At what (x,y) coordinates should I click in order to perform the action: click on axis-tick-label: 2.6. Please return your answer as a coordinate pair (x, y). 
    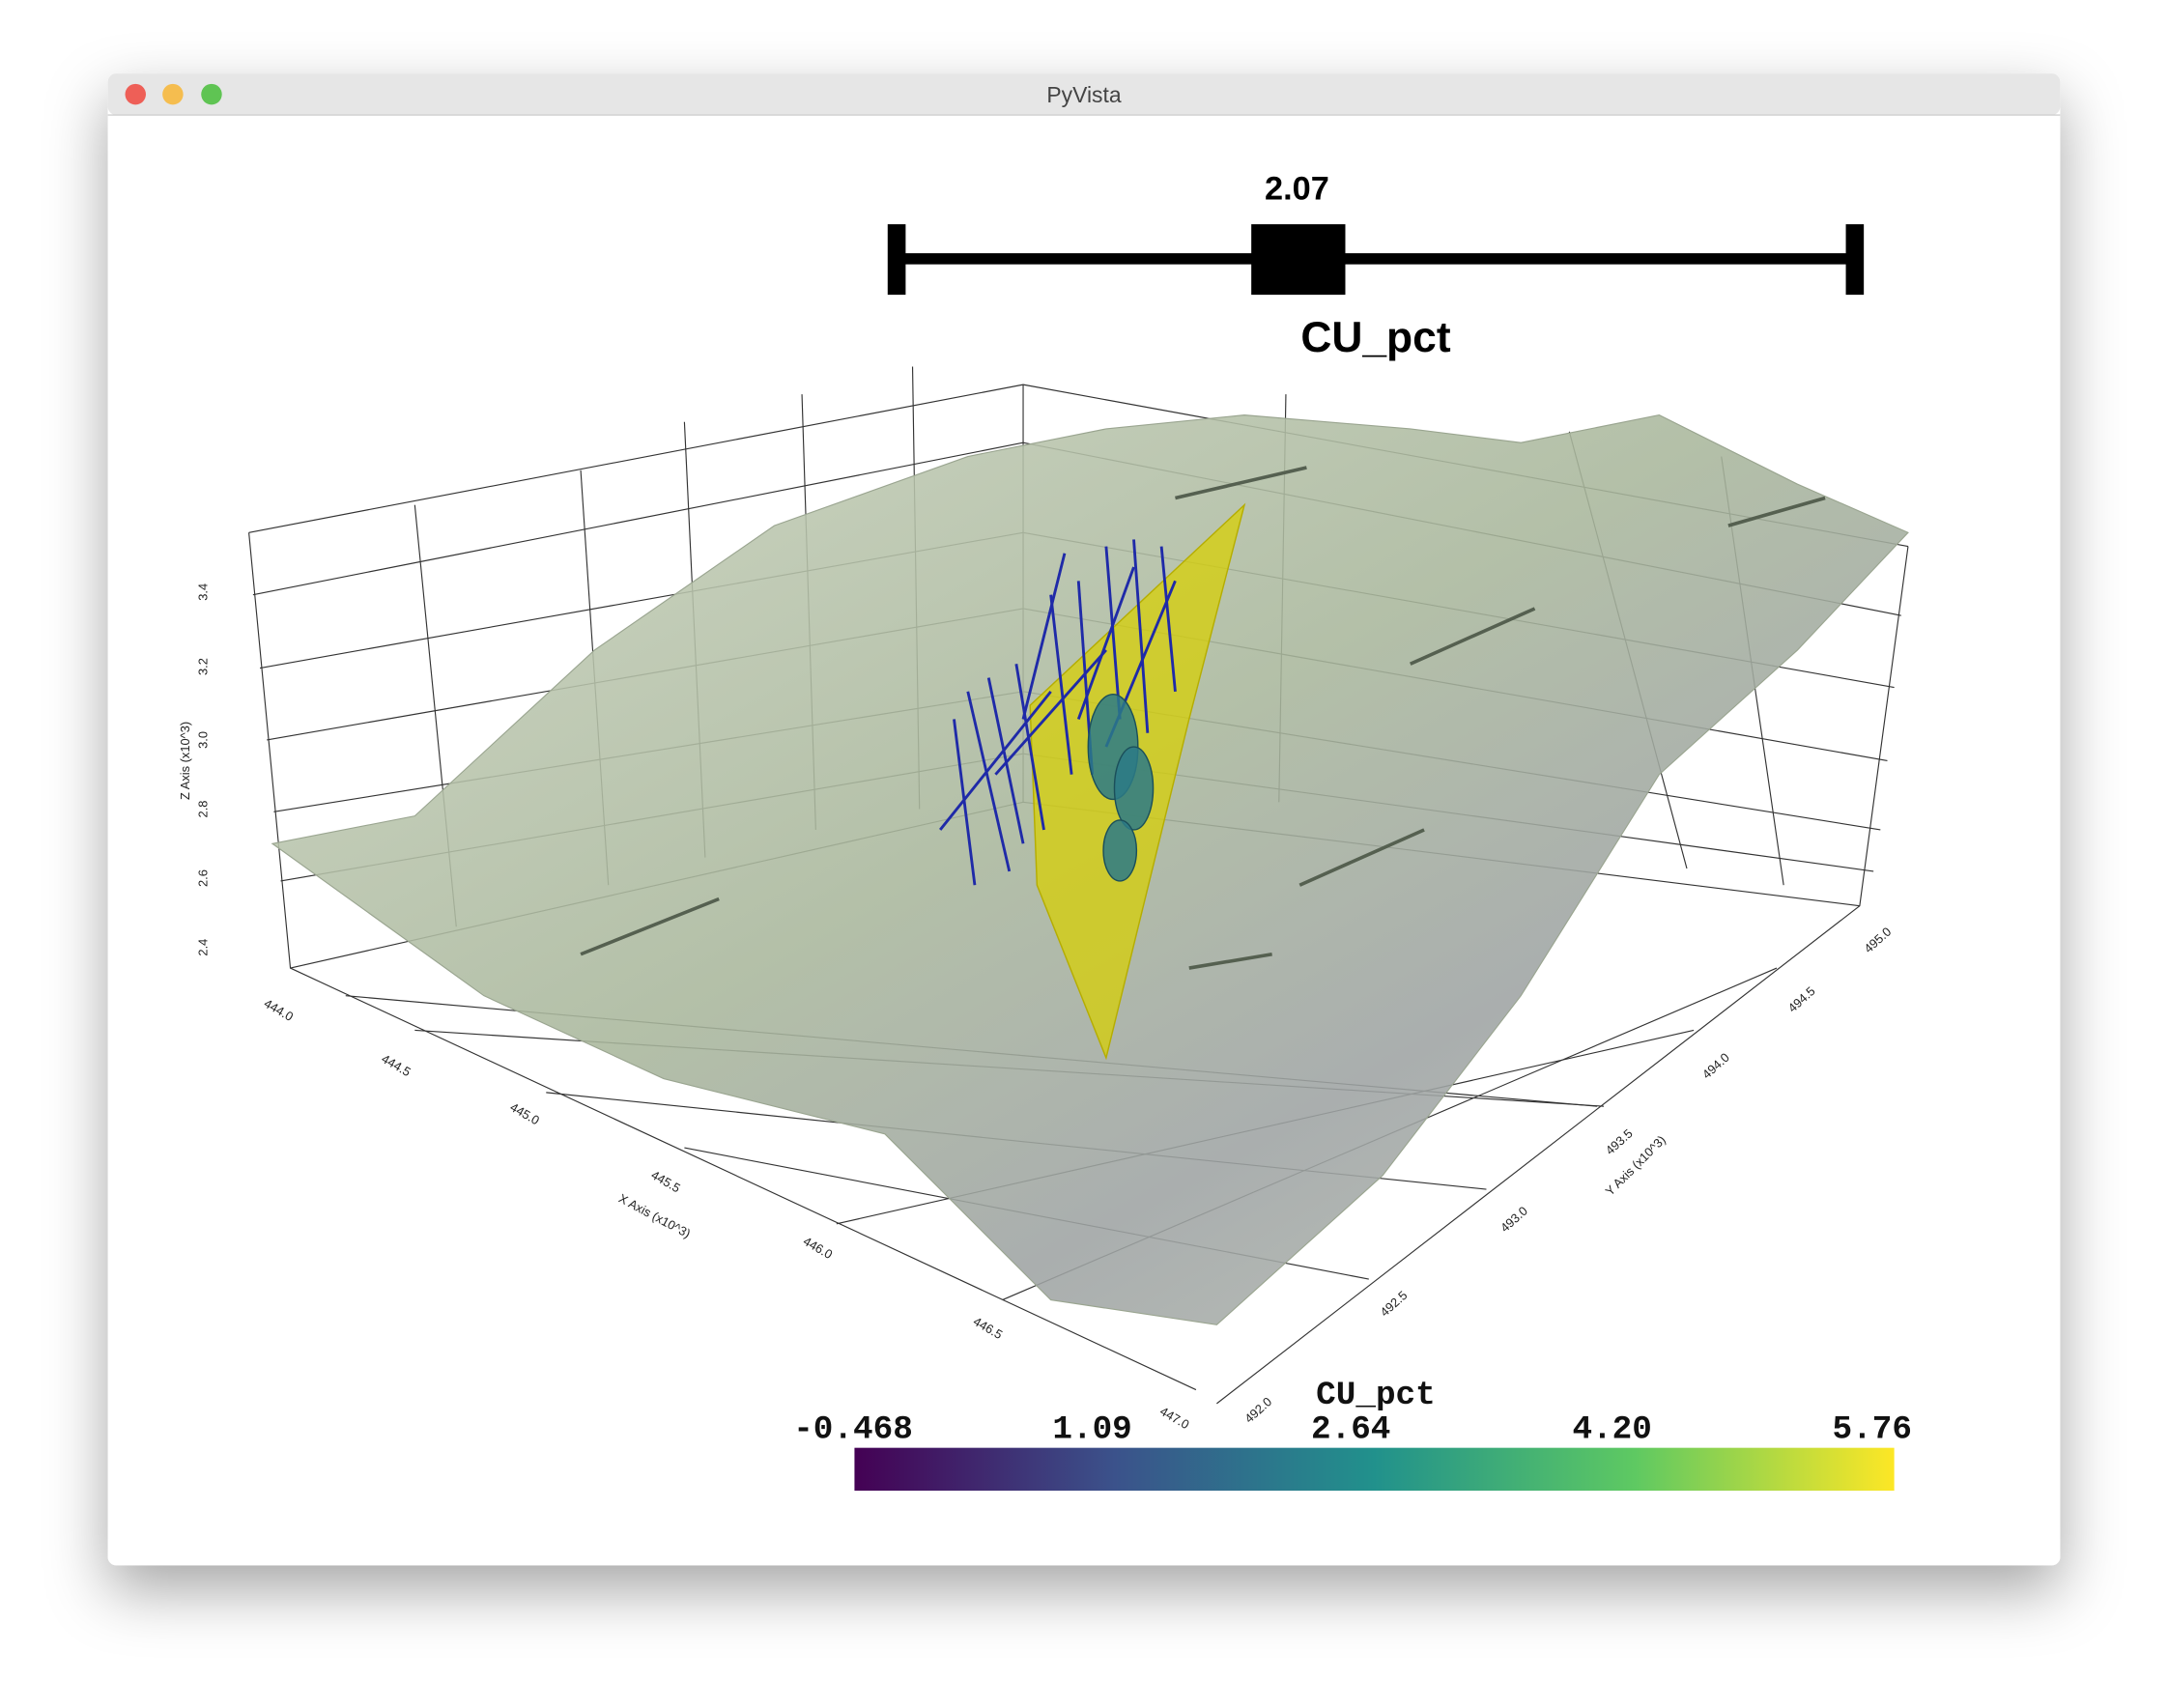
    Looking at the image, I should click on (204, 878).